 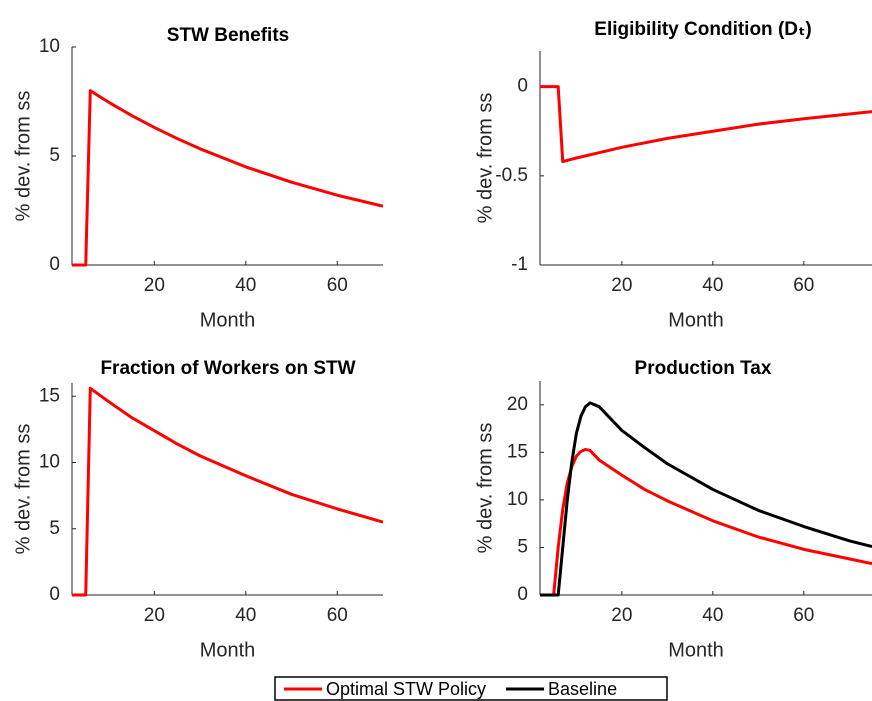 I want to click on legend-box, so click(x=471, y=688).